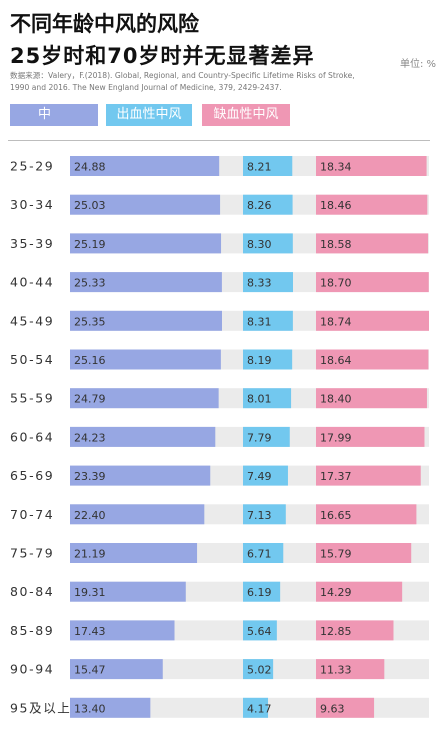 The width and height of the screenshot is (440, 730). Describe the element at coordinates (259, 399) in the screenshot. I see `data-label-hemorrhagic: 8.01` at that location.